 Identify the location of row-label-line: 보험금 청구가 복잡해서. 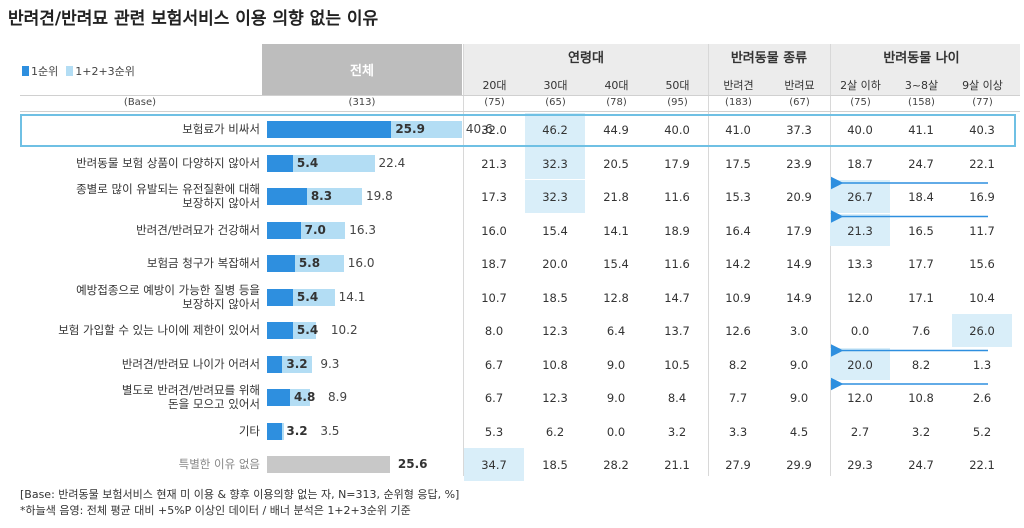
(203, 263).